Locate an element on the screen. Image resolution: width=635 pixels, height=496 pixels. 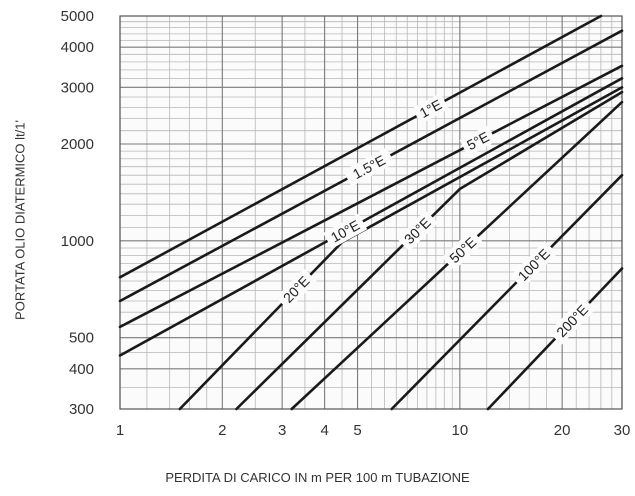
x-tick-label: 4 is located at coordinates (324, 430).